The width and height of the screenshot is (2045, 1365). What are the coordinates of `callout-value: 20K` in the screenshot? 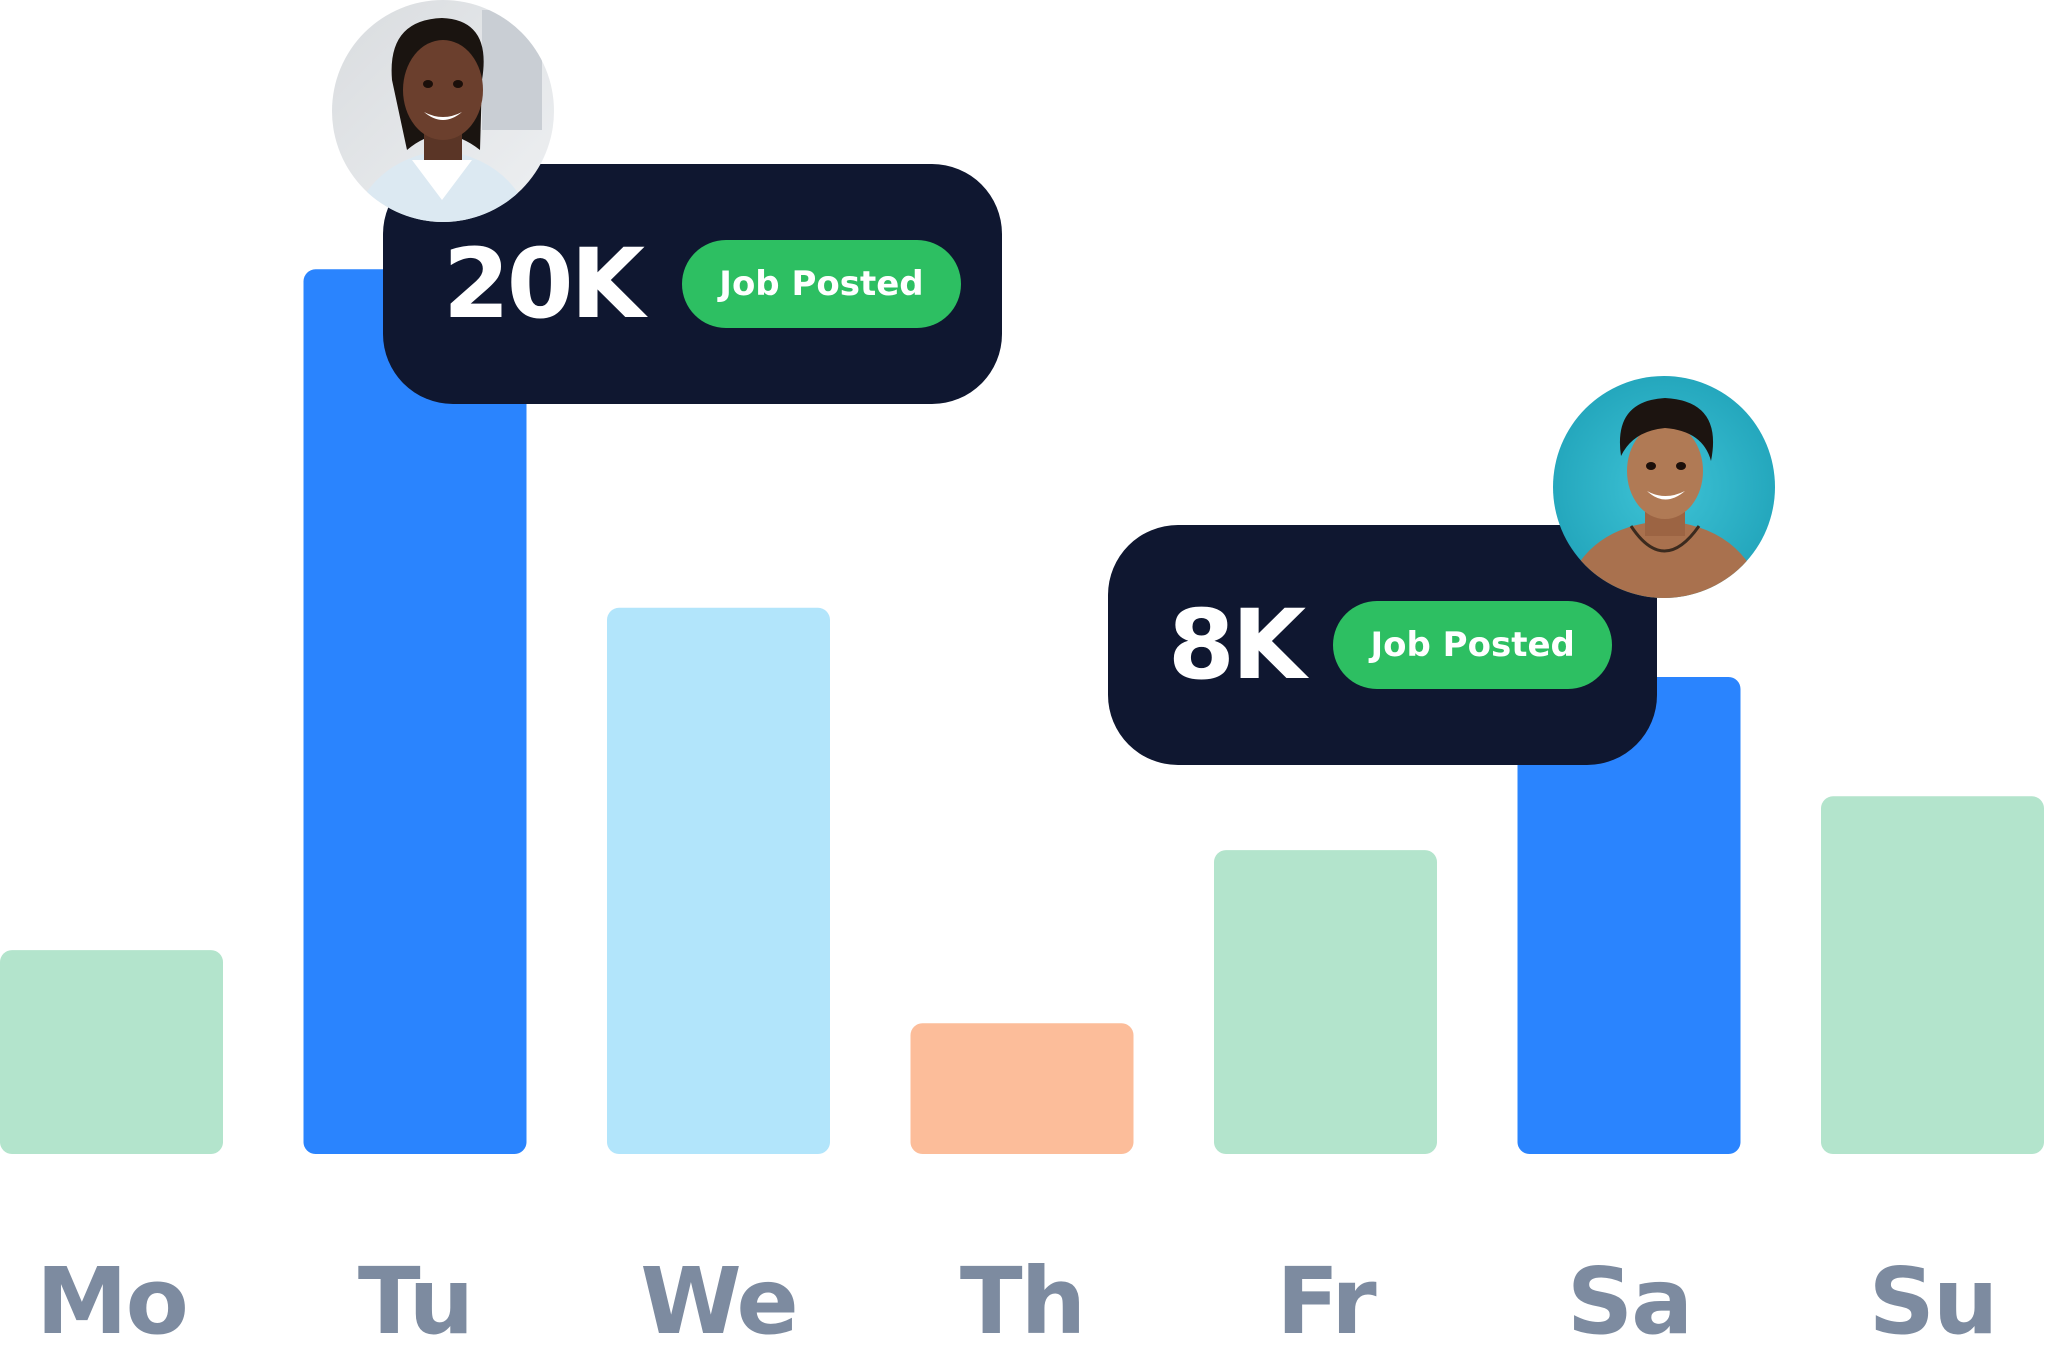 It's located at (544, 284).